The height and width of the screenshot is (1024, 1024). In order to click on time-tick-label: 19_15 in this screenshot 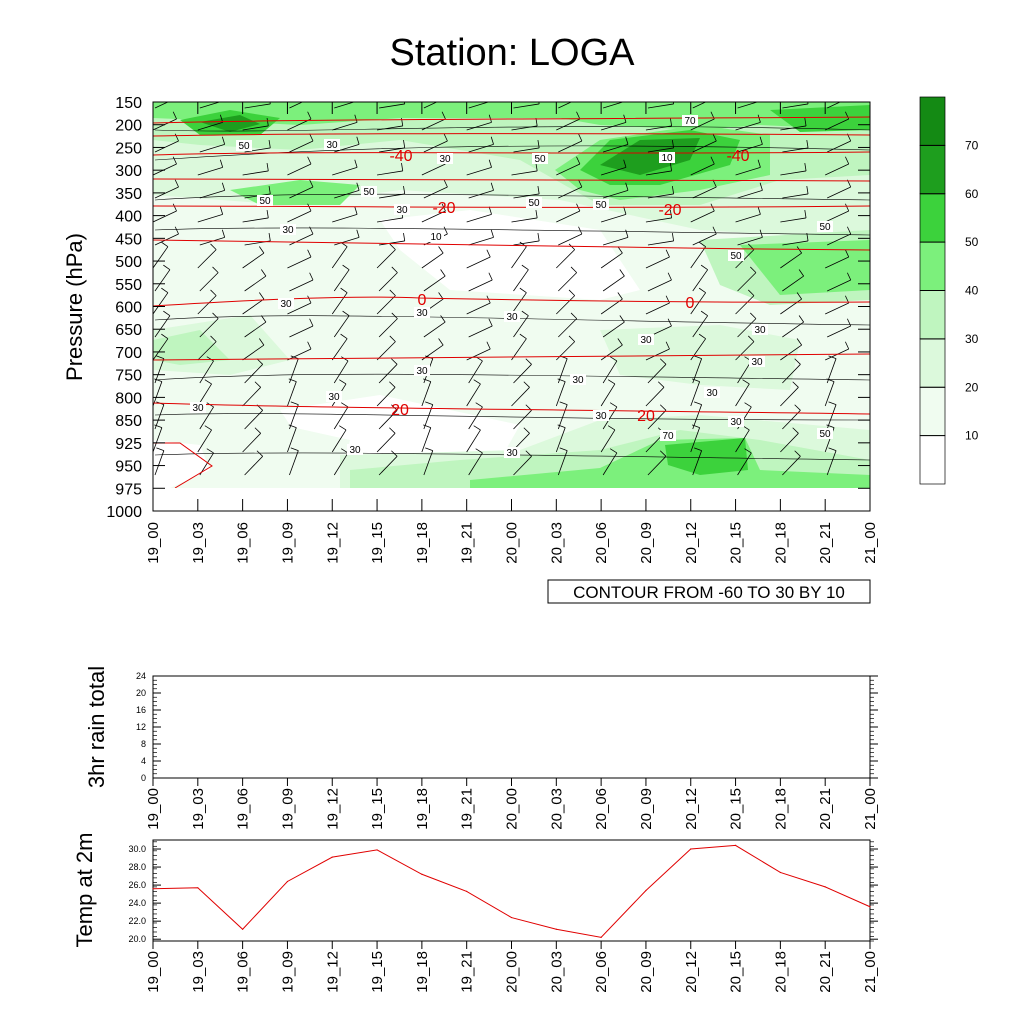, I will do `click(377, 543)`.